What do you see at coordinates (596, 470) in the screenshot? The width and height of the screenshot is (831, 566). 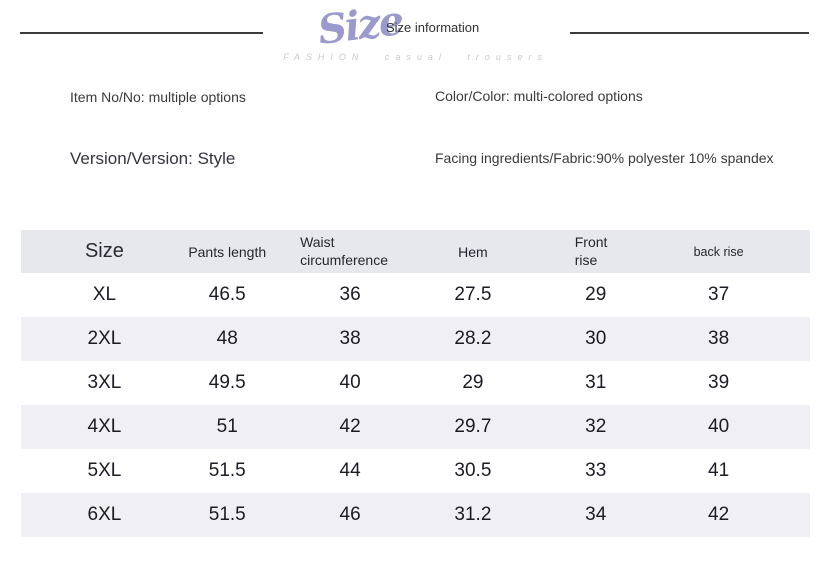 I see `front-rise-cell: 33` at bounding box center [596, 470].